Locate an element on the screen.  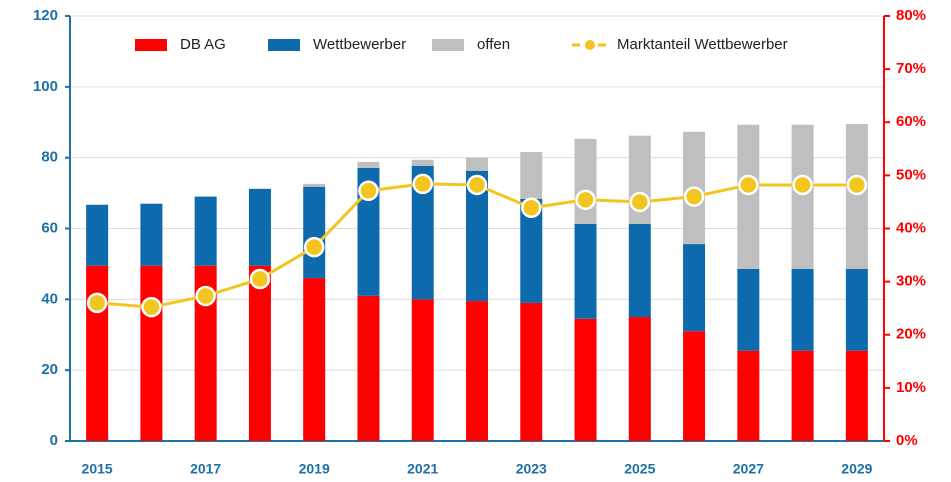
x-tick-label: 2017 is located at coordinates (205, 469).